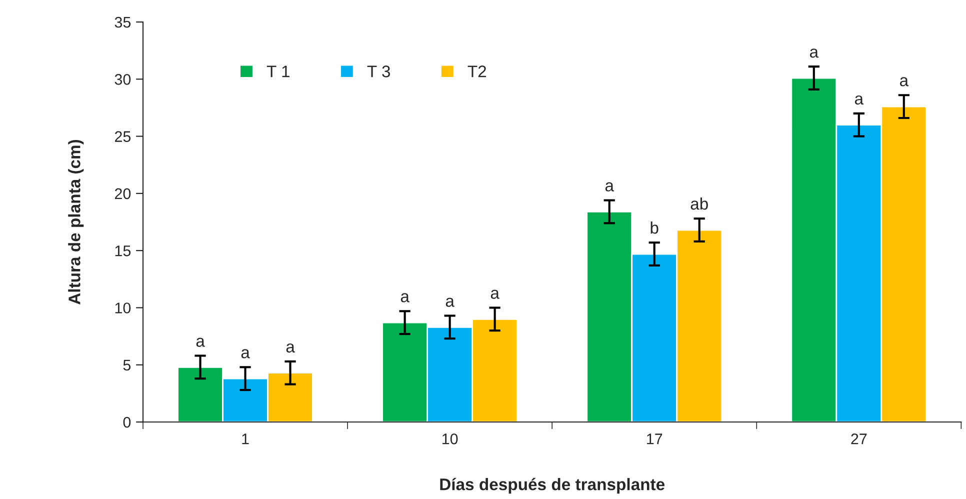 This screenshot has height=499, width=966. What do you see at coordinates (122, 22) in the screenshot?
I see `y-tick-label: 35` at bounding box center [122, 22].